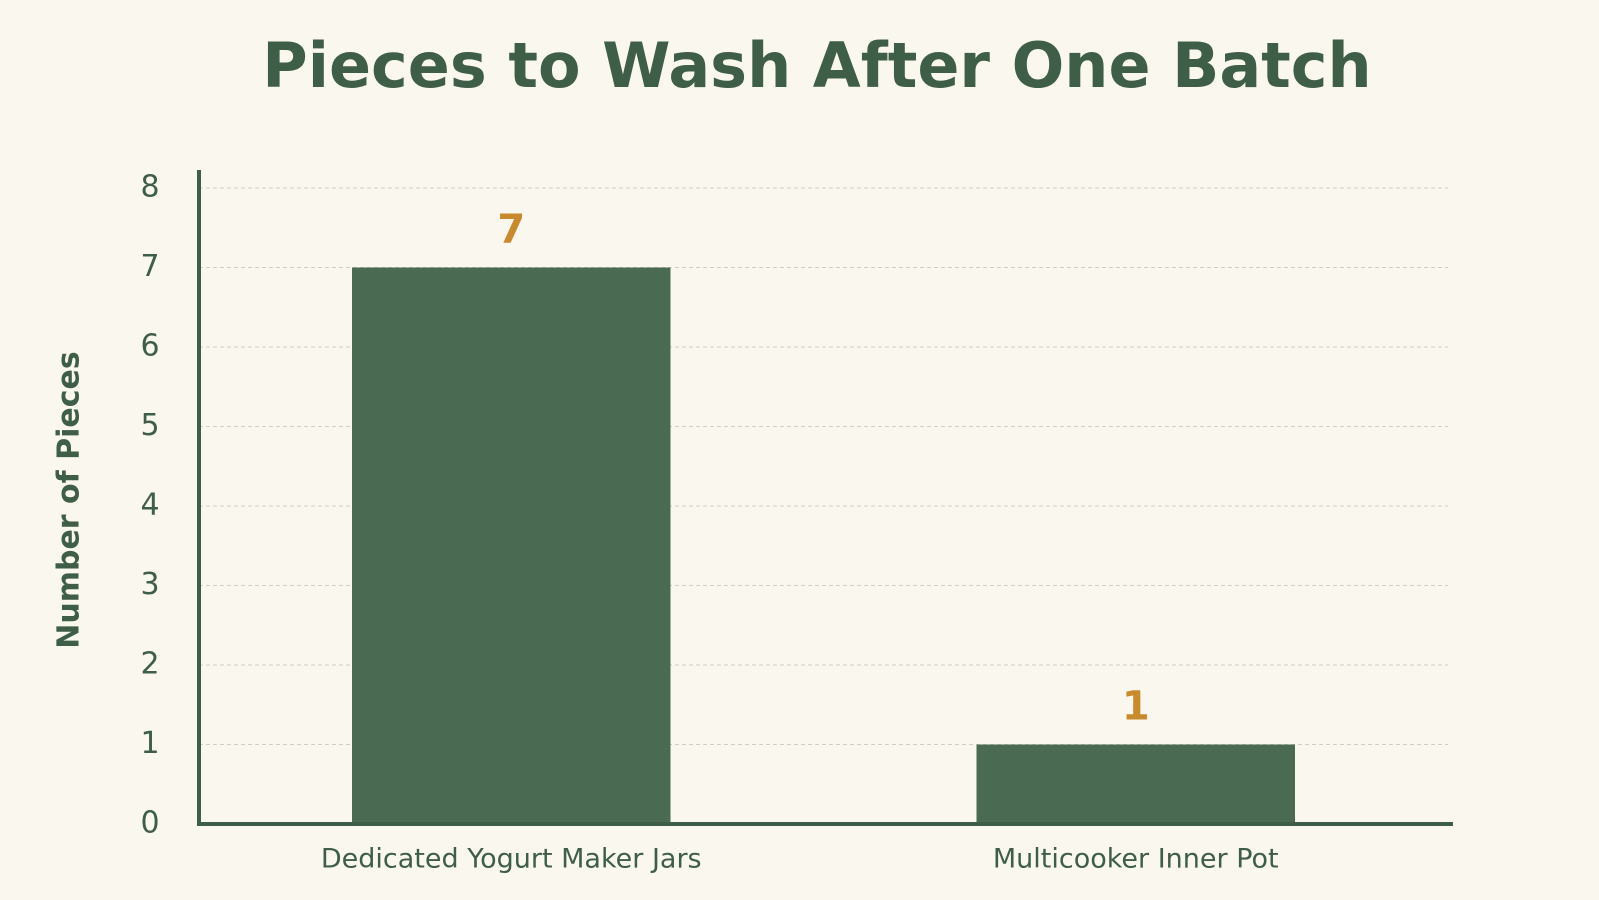 Image resolution: width=1599 pixels, height=900 pixels. Describe the element at coordinates (69, 500) in the screenshot. I see `y-axis-label: Number of Pieces` at that location.